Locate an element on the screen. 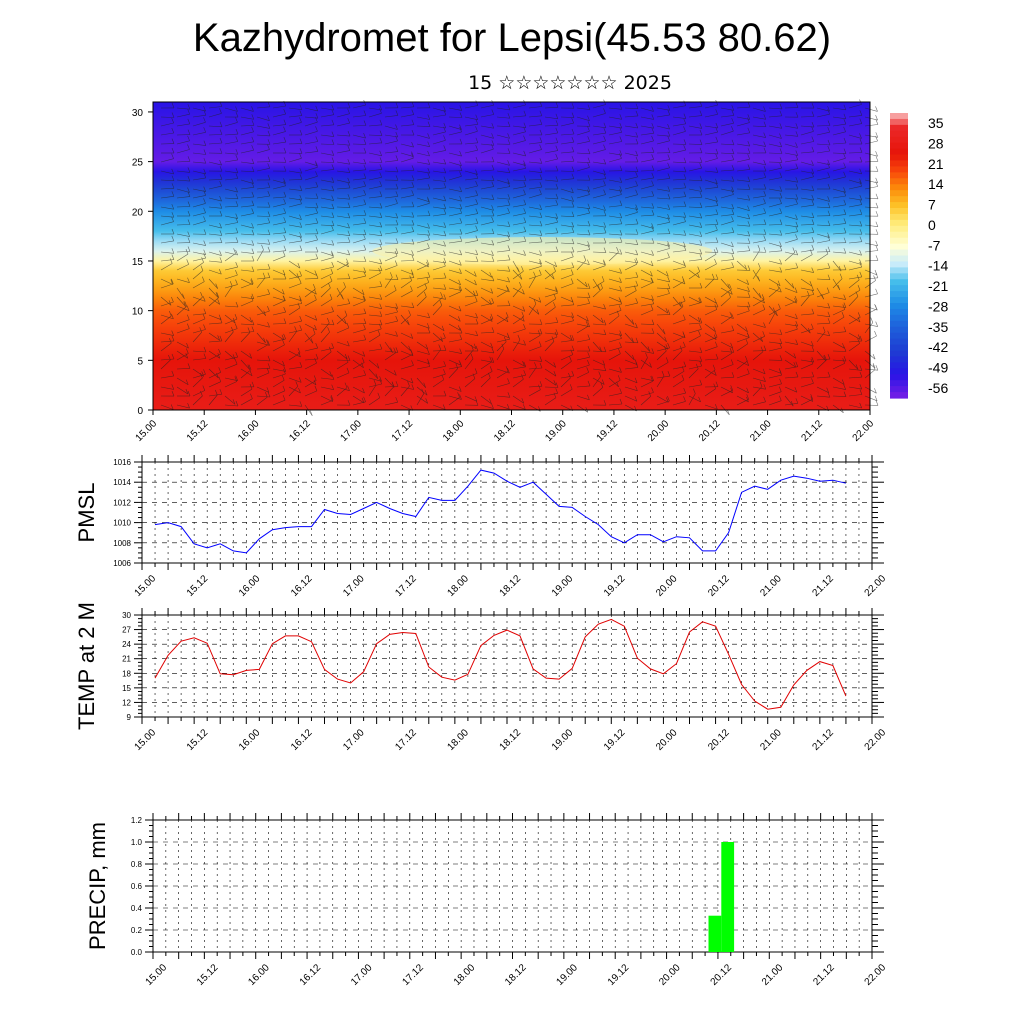 The width and height of the screenshot is (1024, 1024). heat-x-tick-label: 18.12 is located at coordinates (505, 431).